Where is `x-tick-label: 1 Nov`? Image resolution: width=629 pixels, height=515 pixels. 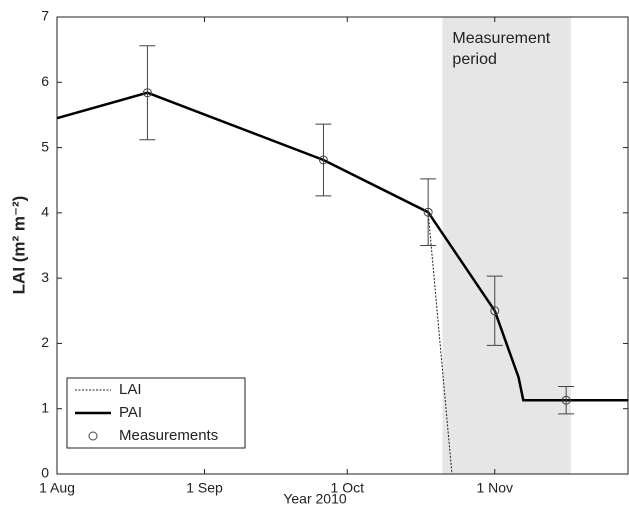
x-tick-label: 1 Nov is located at coordinates (494, 488).